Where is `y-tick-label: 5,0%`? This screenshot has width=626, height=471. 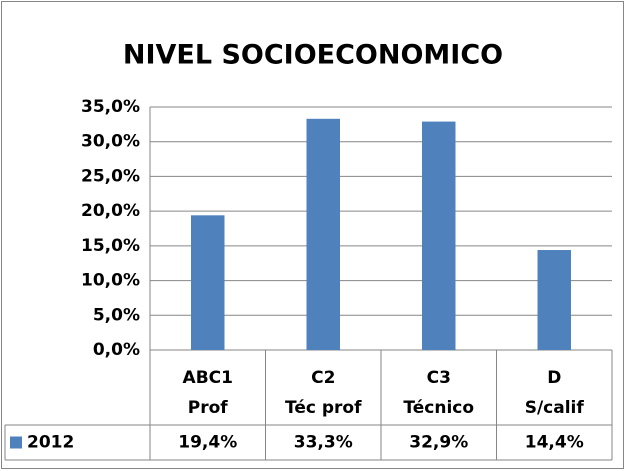 y-tick-label: 5,0% is located at coordinates (116, 315).